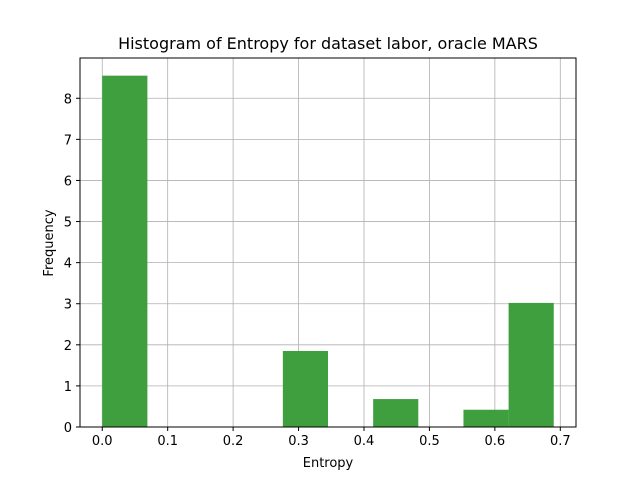  I want to click on y-tick-label: 8, so click(68, 99).